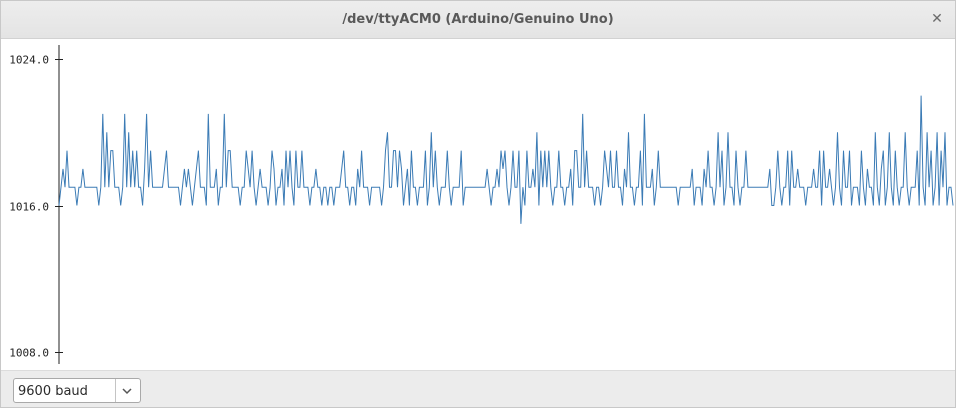  I want to click on select-divider, so click(115, 390).